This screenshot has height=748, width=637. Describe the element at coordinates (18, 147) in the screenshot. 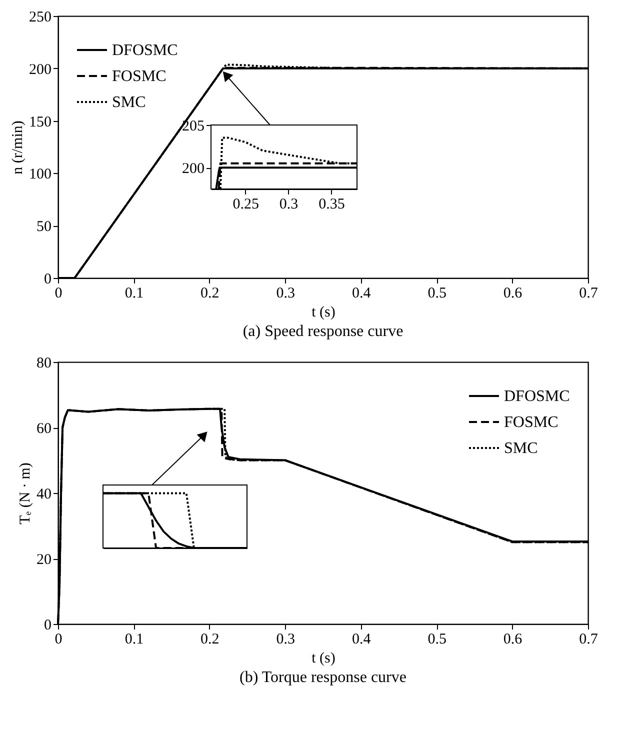

I see `y-axis-title: n (r/min)` at that location.